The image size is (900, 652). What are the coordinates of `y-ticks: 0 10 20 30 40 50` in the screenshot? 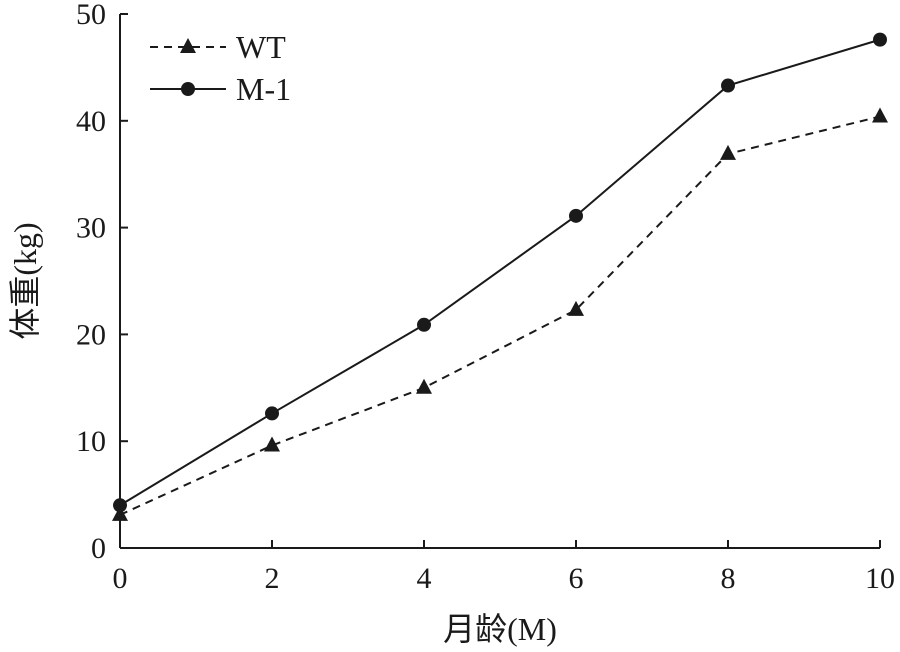 It's located at (102, 282).